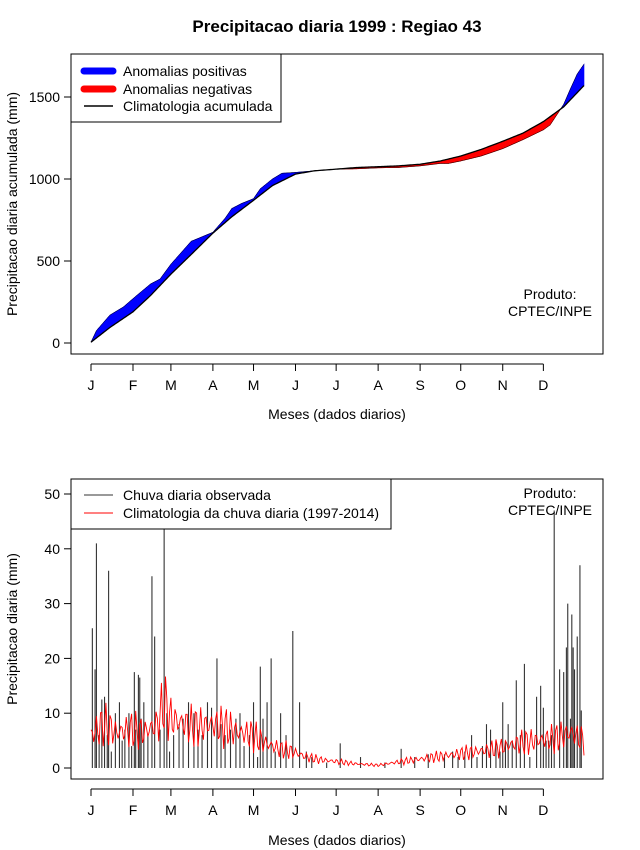  What do you see at coordinates (49, 261) in the screenshot?
I see `y-tick-label: 500` at bounding box center [49, 261].